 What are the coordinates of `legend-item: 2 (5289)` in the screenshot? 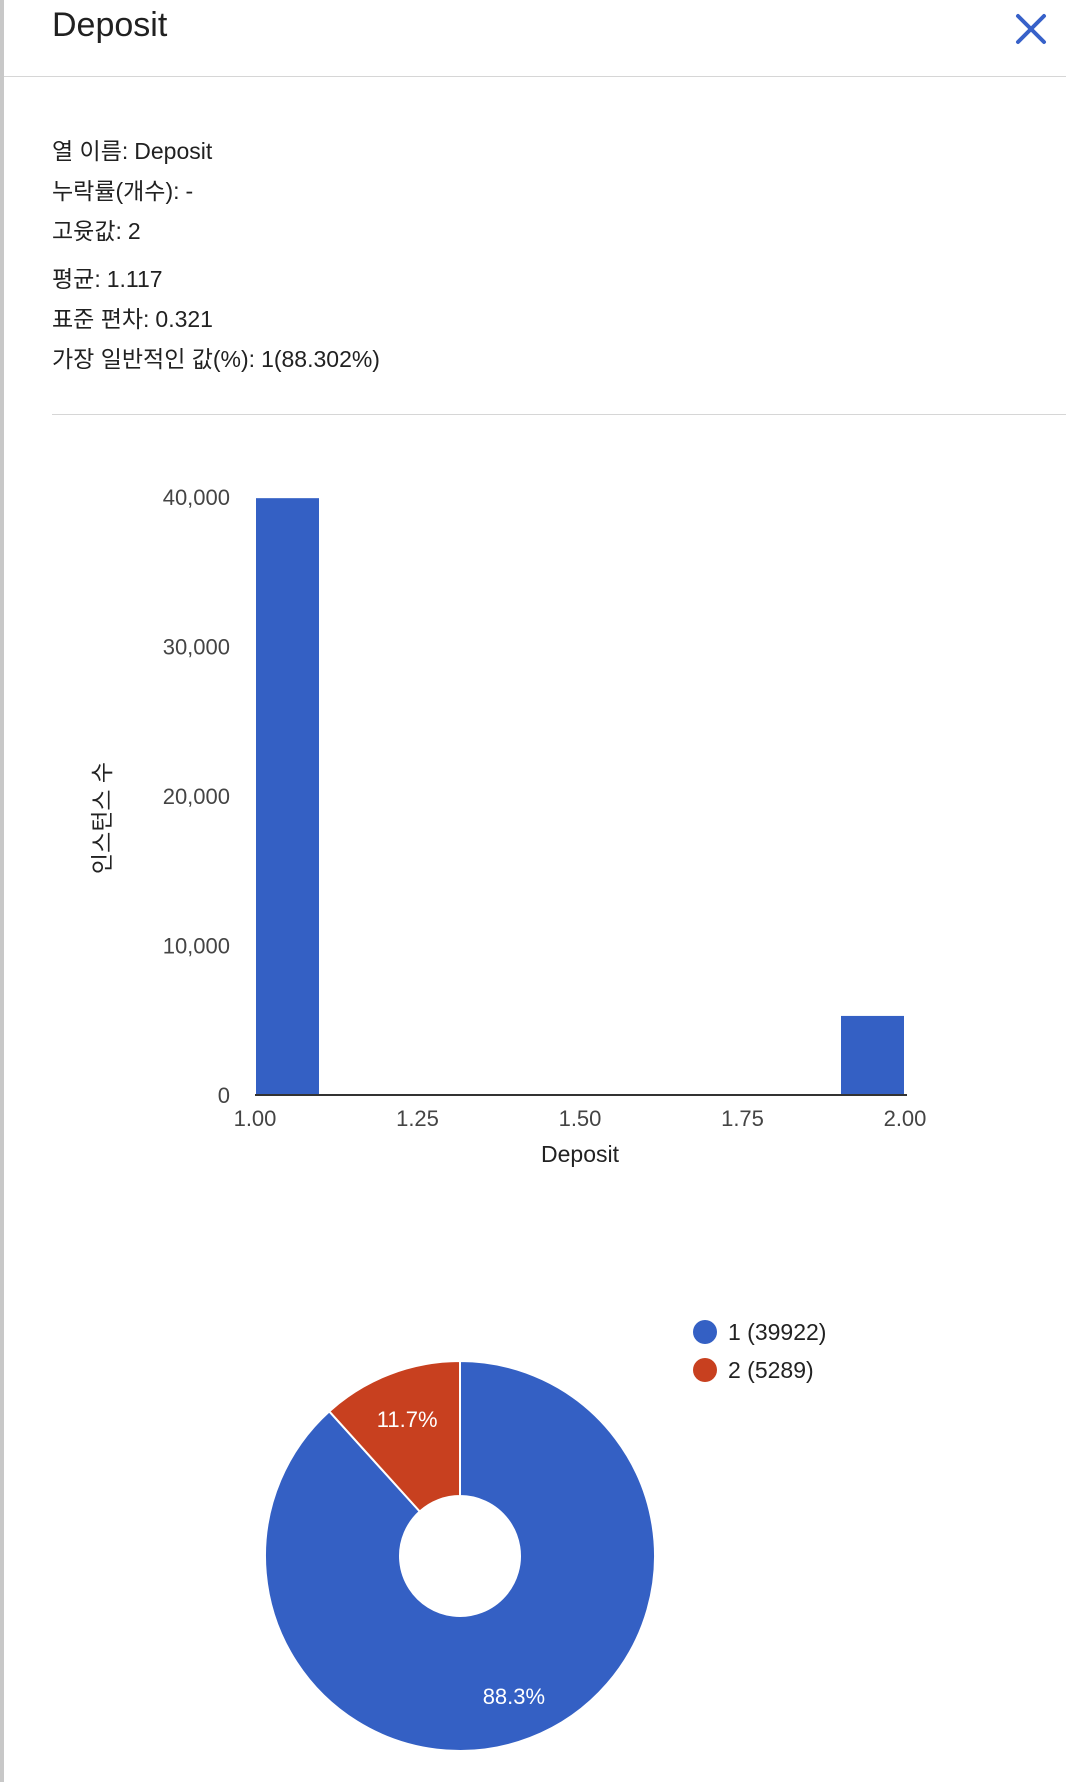 It's located at (753, 1370).